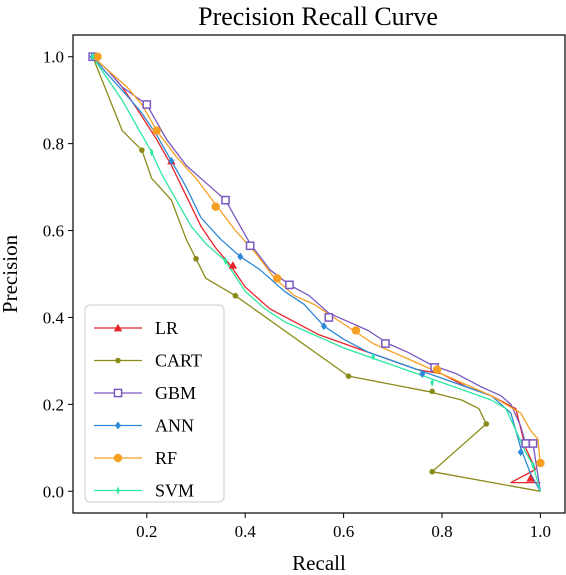 The image size is (566, 575). Describe the element at coordinates (174, 426) in the screenshot. I see `legend-label-ann: ANN` at that location.